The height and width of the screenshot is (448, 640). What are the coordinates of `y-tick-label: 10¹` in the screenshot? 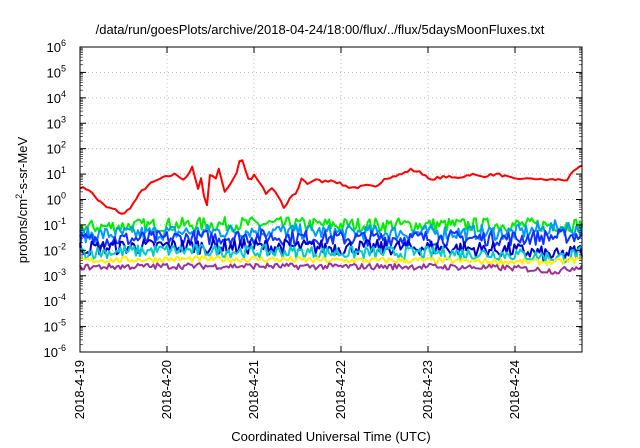 It's located at (56, 173).